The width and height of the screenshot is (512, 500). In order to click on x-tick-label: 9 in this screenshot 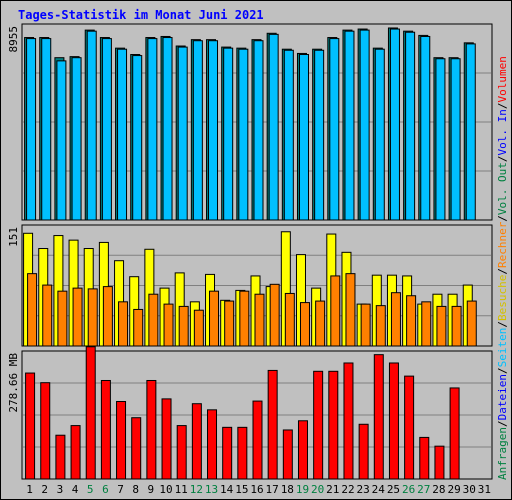, I will do `click(151, 489)`.